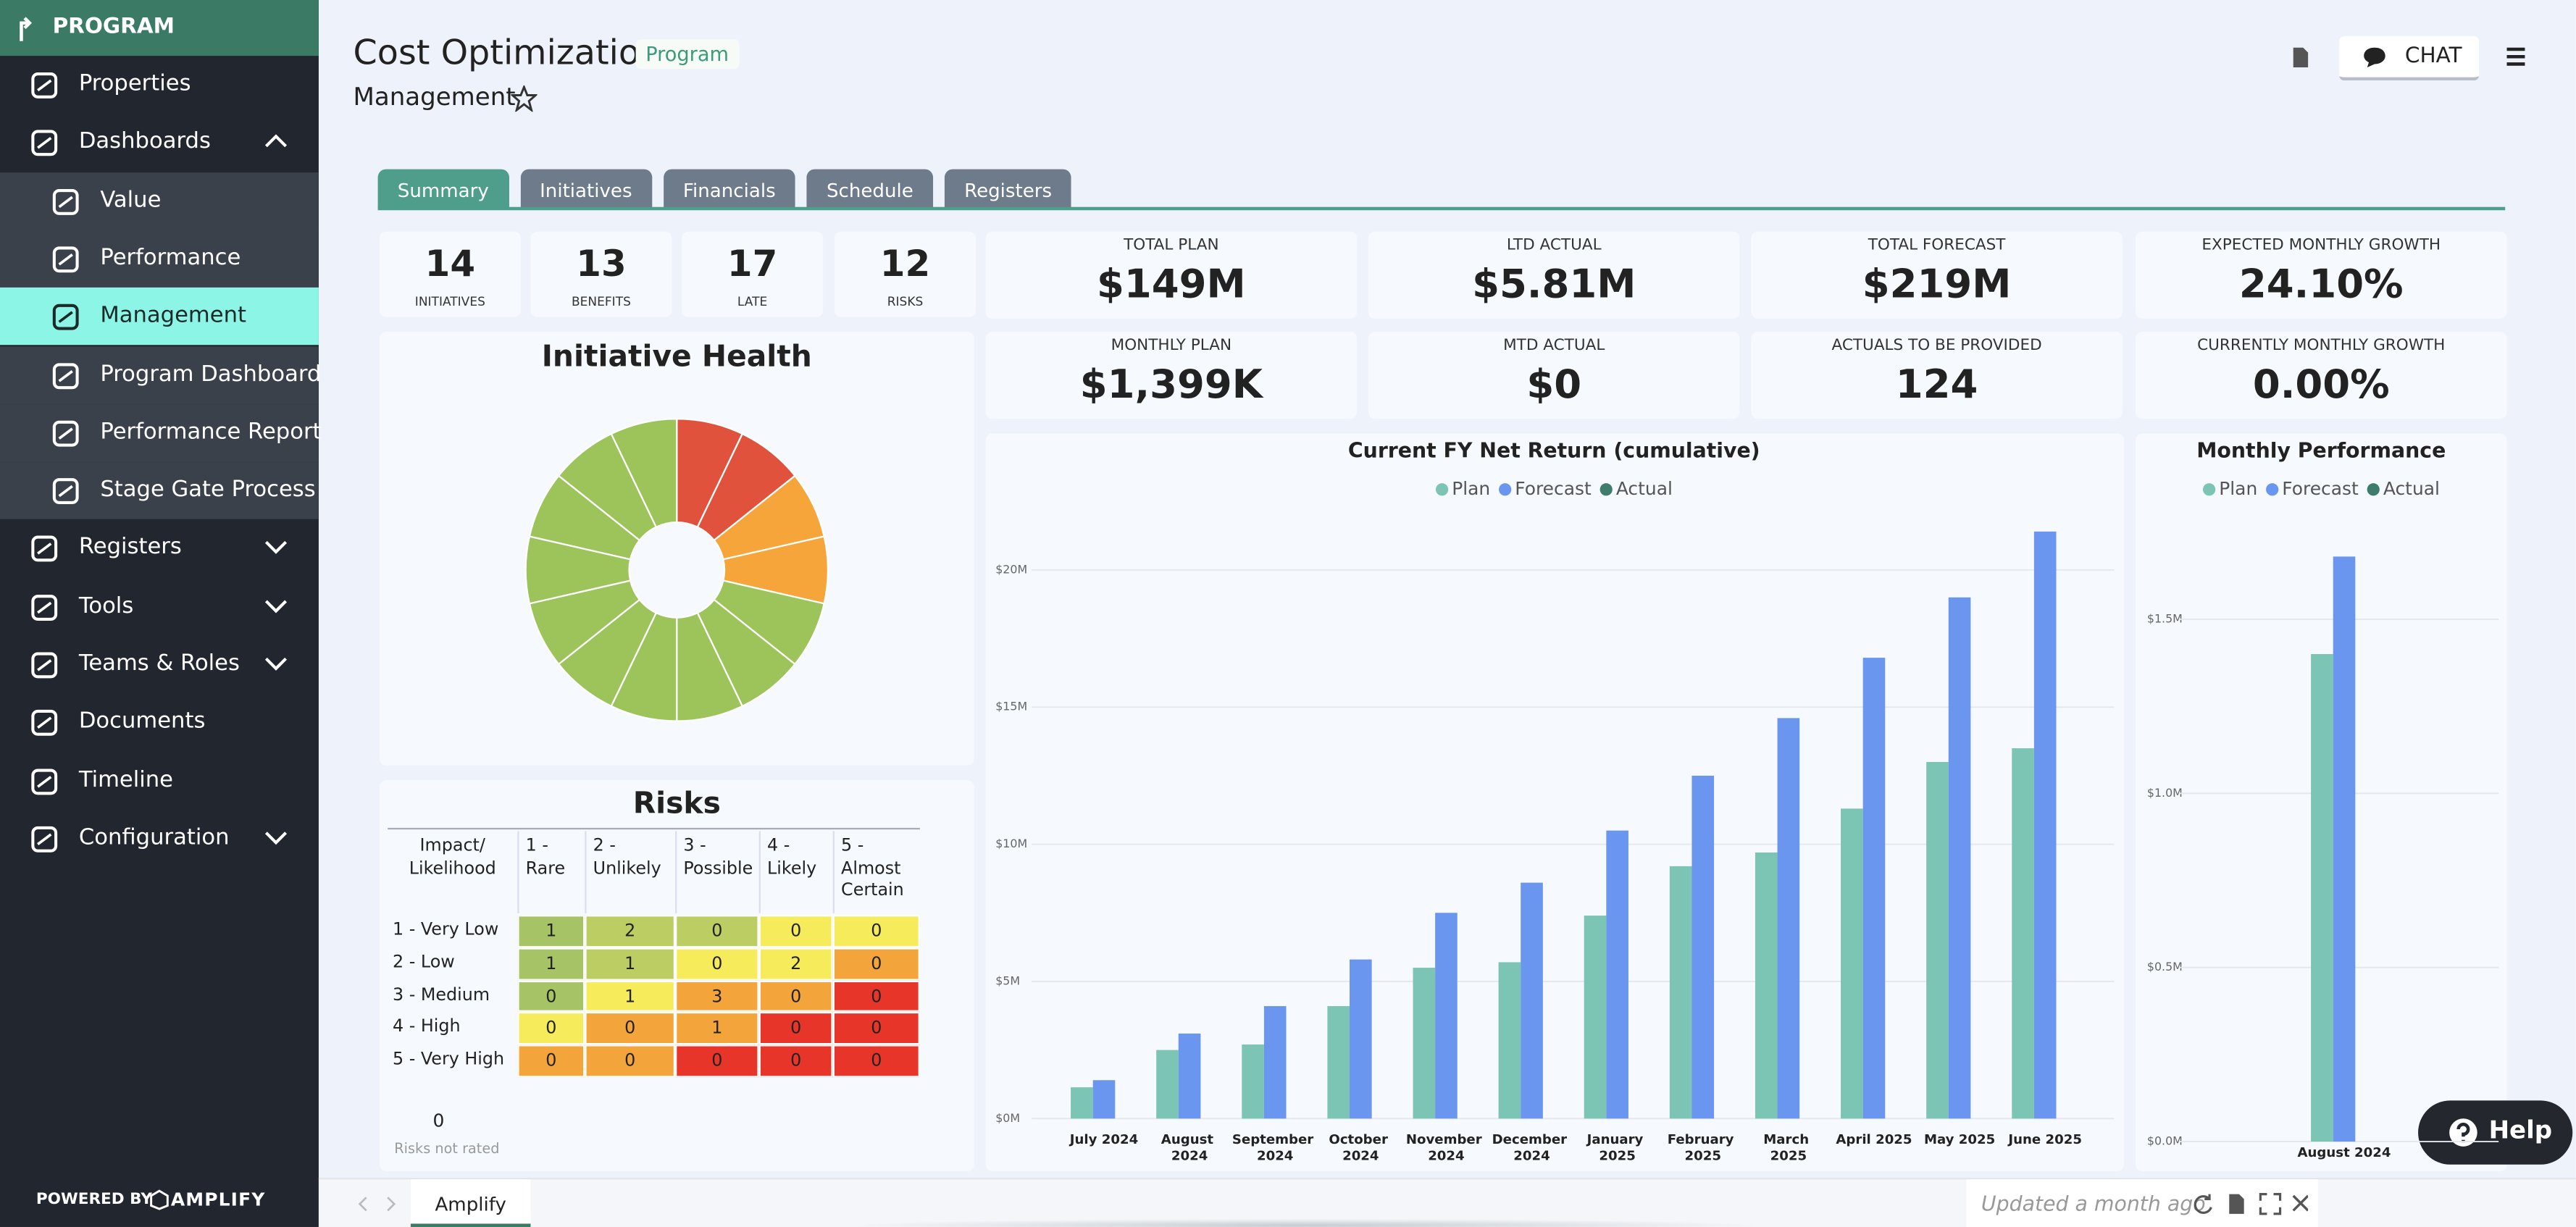  Describe the element at coordinates (1008, 189) in the screenshot. I see `tab: Registers` at that location.